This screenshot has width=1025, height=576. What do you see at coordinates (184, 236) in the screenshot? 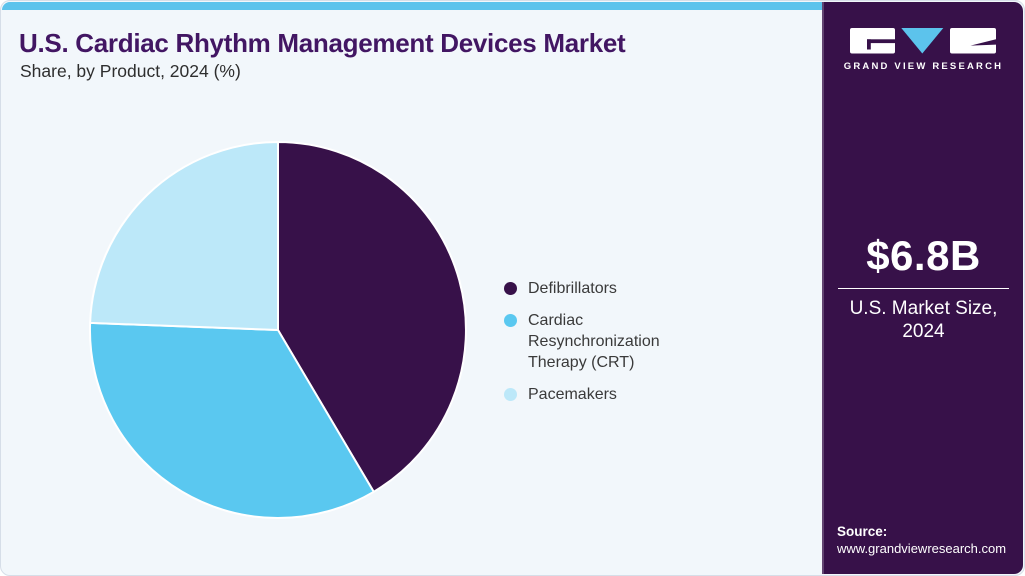
I see `pie-slice-pacemakers` at bounding box center [184, 236].